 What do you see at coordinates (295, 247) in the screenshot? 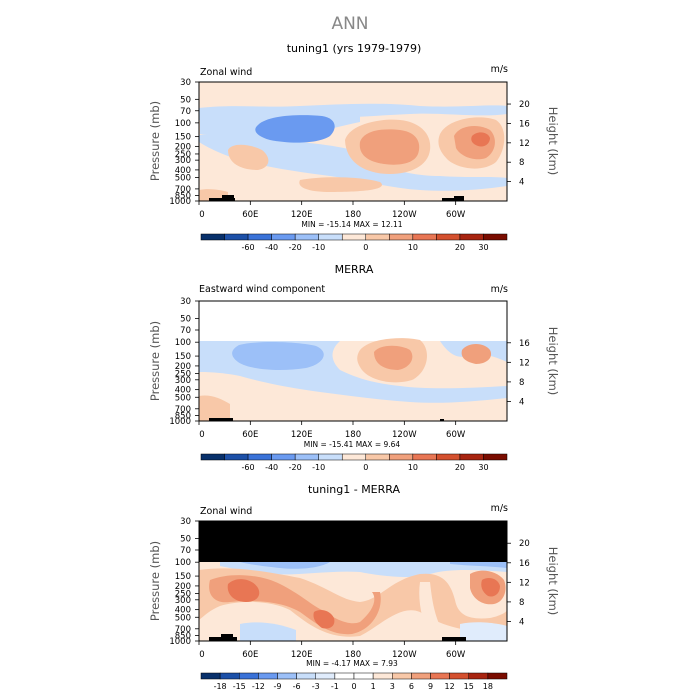
I see `panel-1-colorbar-label: -20` at bounding box center [295, 247].